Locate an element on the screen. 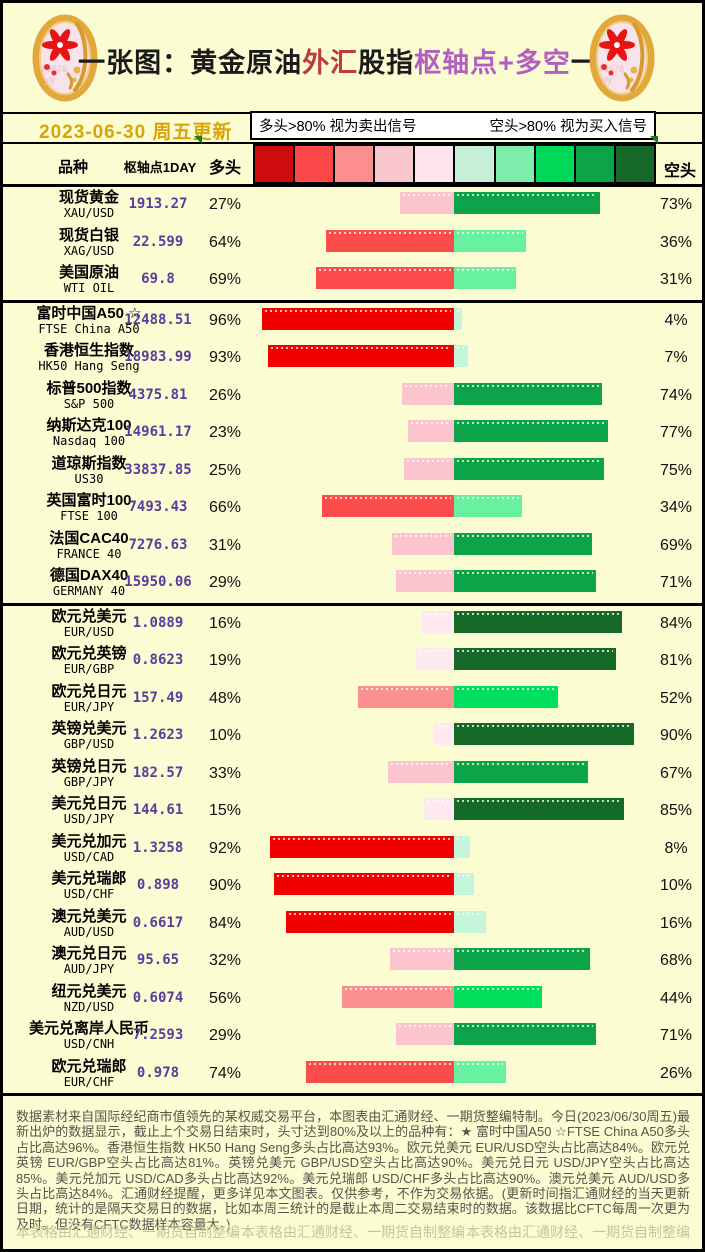  column-header-pivot: 枢轴点1DAY is located at coordinates (160, 167).